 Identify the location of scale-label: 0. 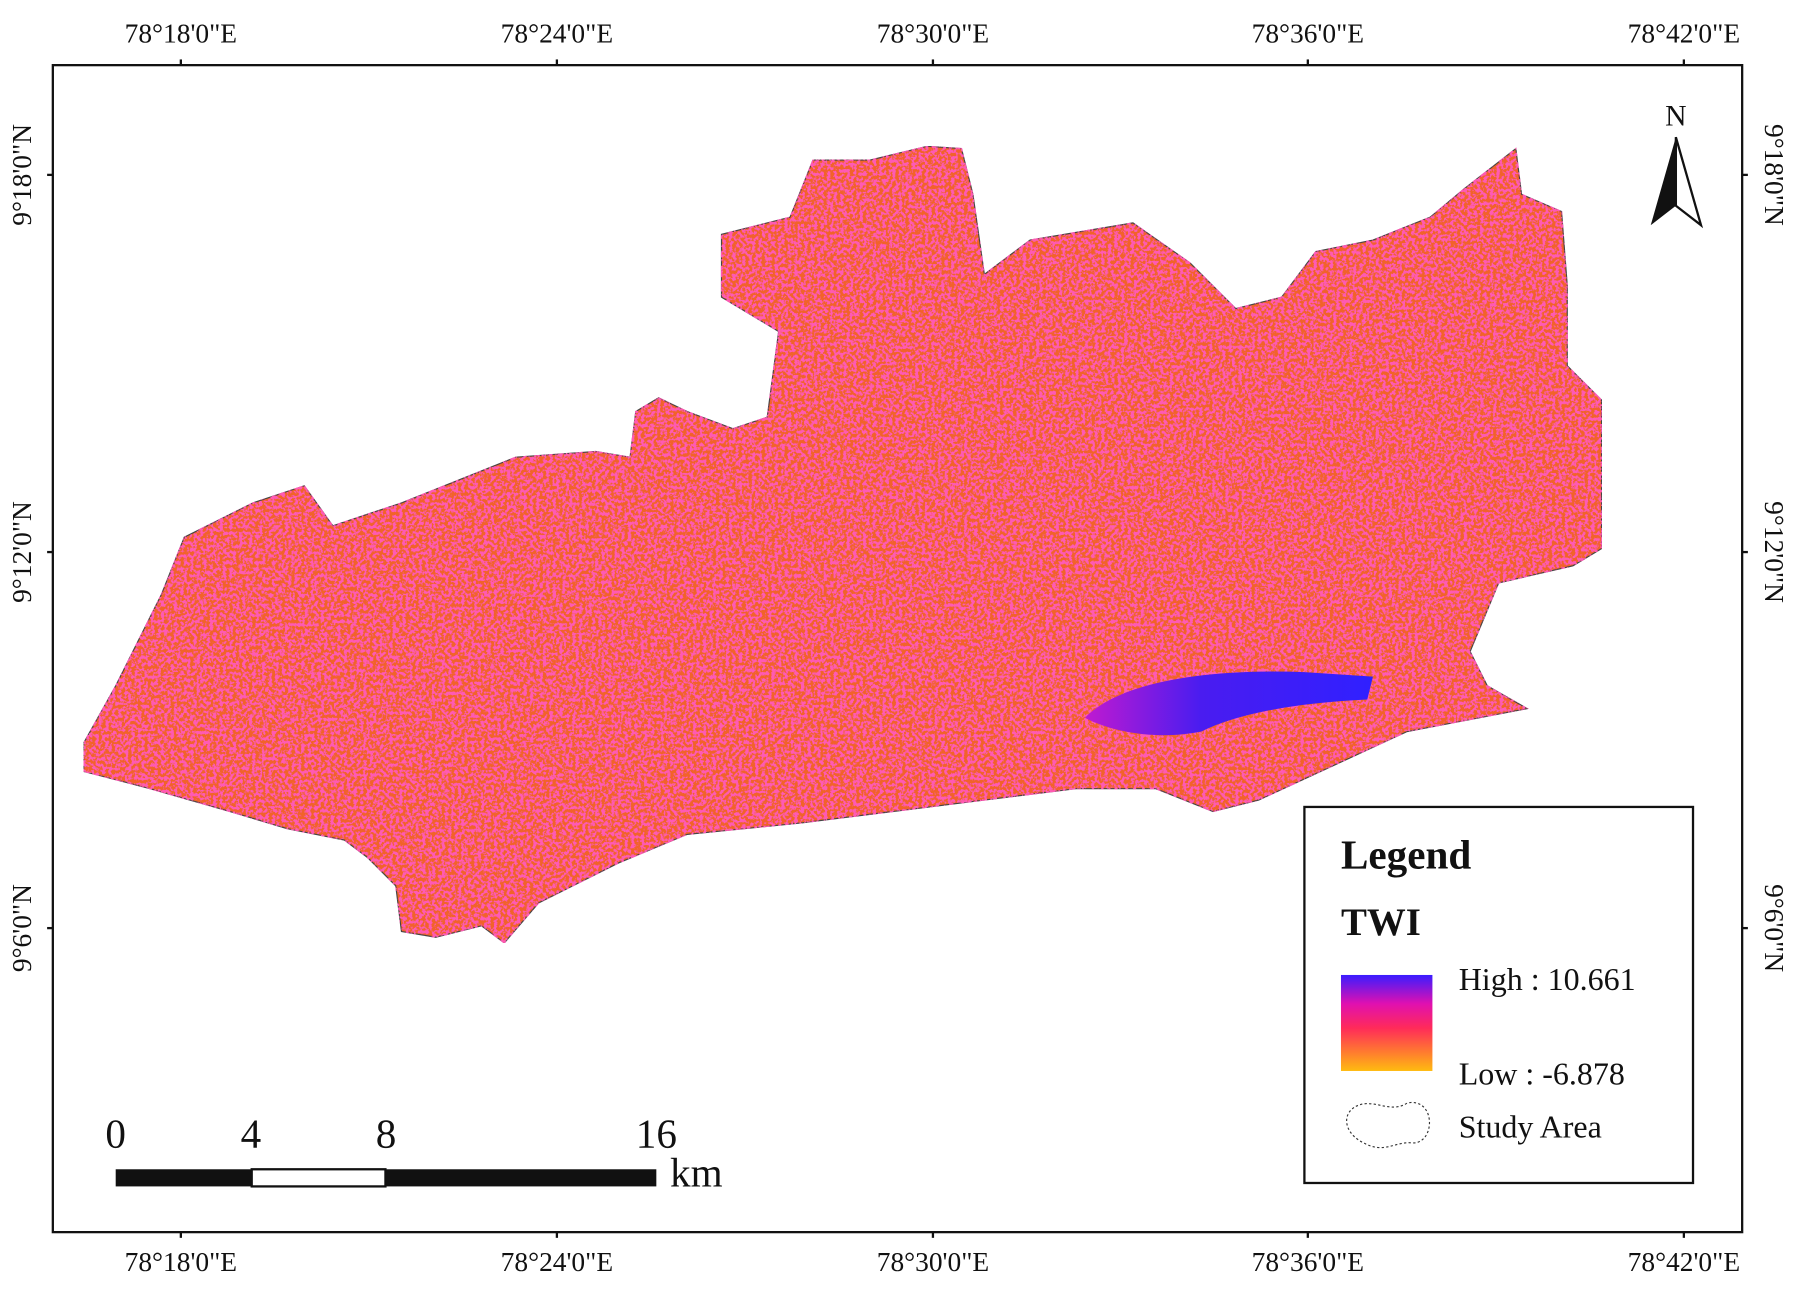
(115, 1134).